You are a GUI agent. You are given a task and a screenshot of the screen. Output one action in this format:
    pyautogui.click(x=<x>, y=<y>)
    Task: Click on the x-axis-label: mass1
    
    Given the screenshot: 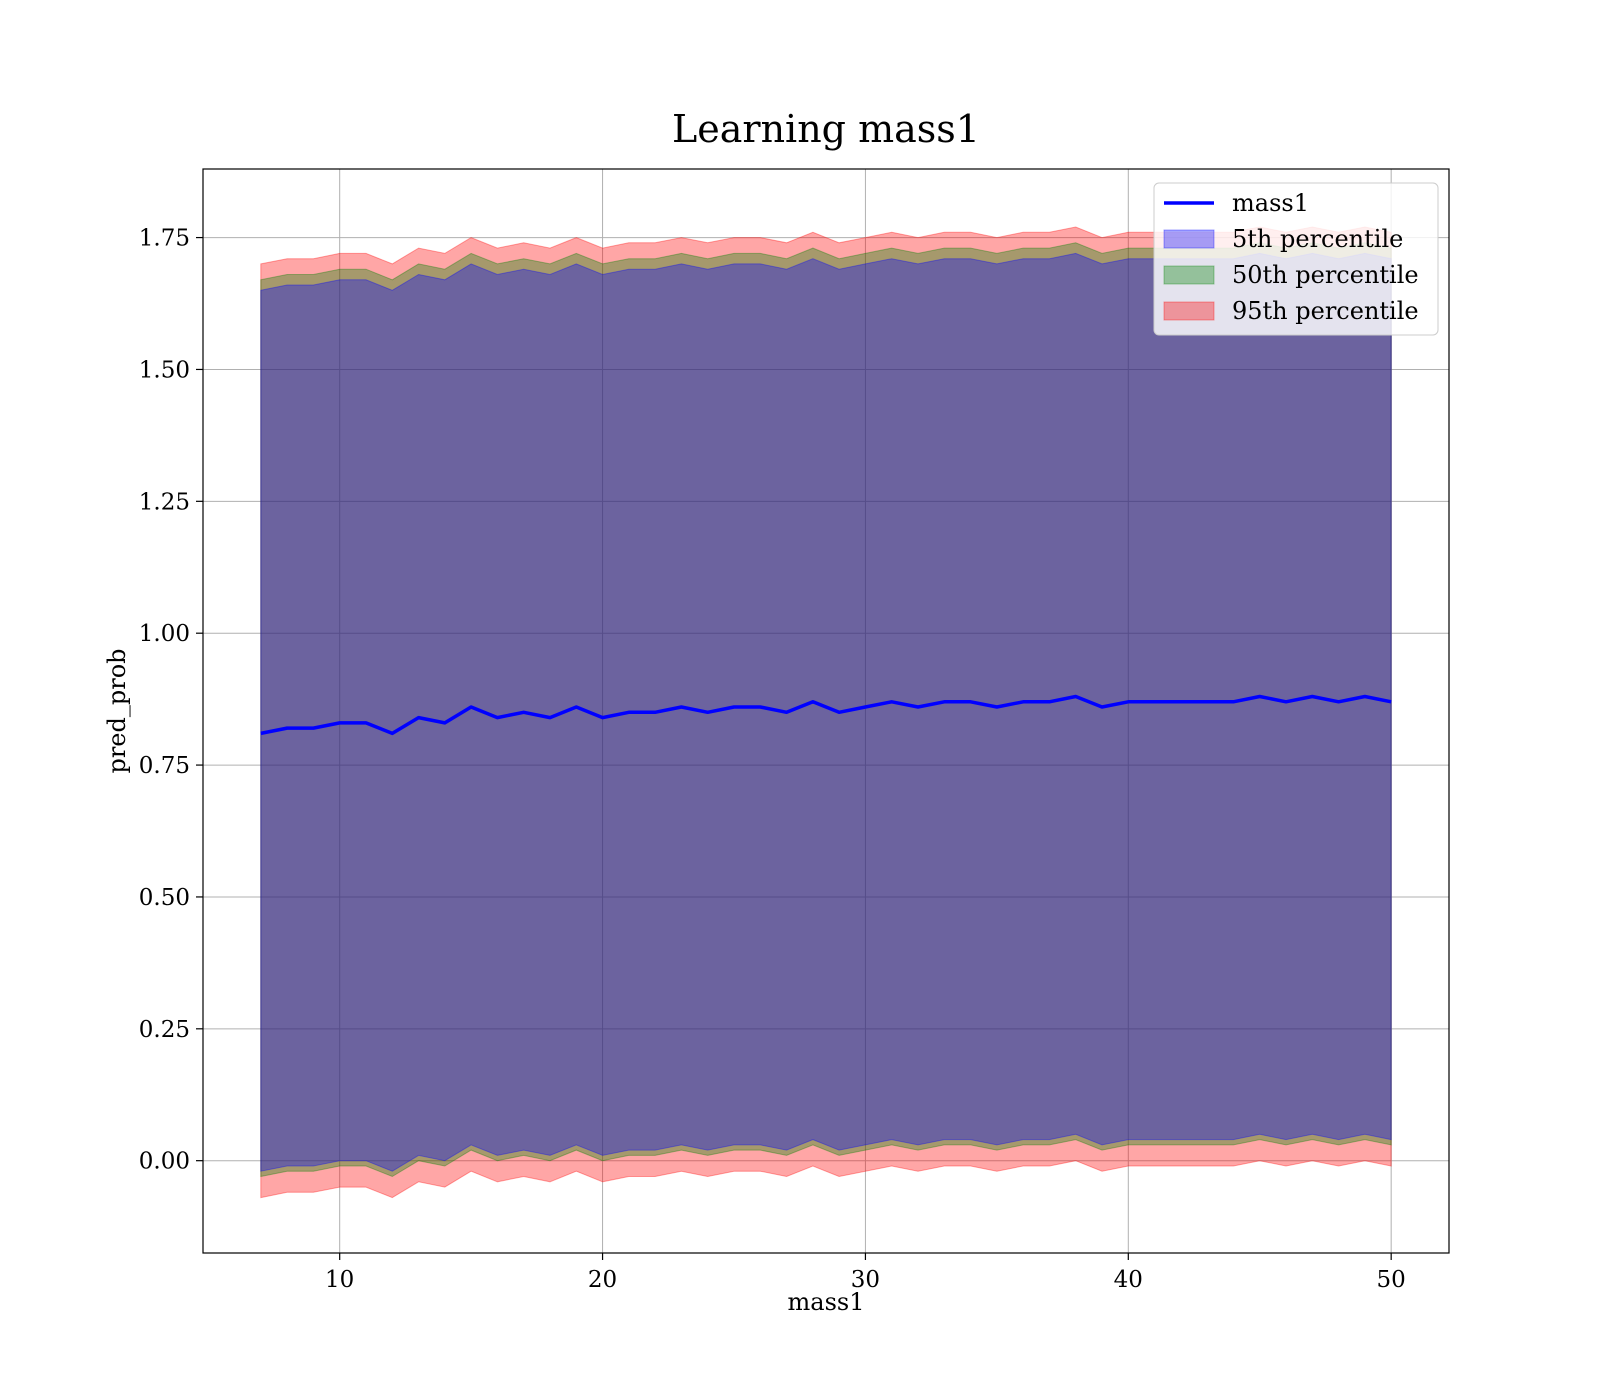 What is the action you would take?
    pyautogui.click(x=826, y=1302)
    